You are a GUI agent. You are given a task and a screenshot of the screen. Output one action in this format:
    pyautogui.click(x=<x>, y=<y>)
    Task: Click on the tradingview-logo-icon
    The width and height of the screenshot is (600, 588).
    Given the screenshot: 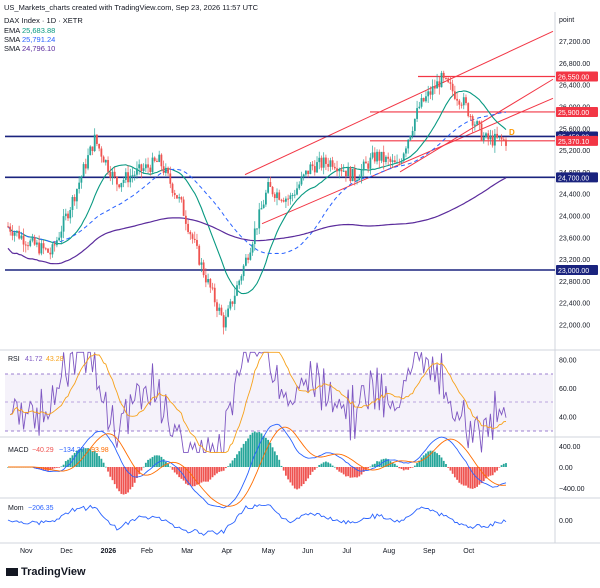 What is the action you would take?
    pyautogui.click(x=12, y=572)
    